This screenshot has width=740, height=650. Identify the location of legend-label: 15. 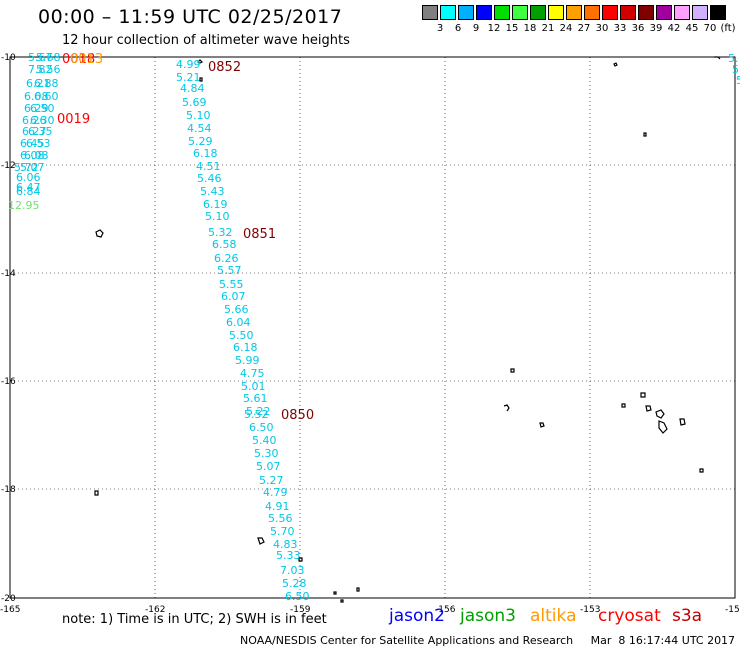
(512, 28).